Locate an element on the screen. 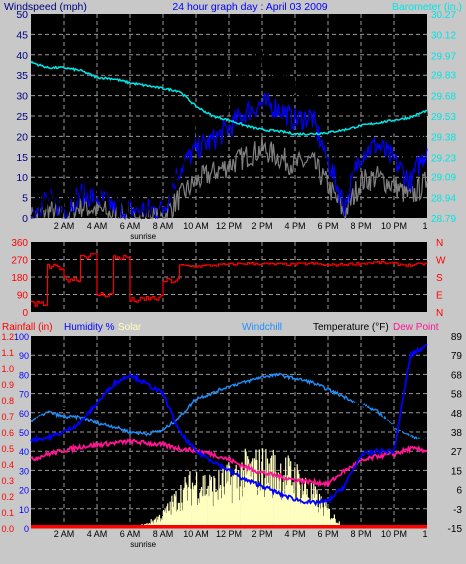 This screenshot has width=466, height=564. legend-temperature: Temperature (°F) is located at coordinates (351, 327).